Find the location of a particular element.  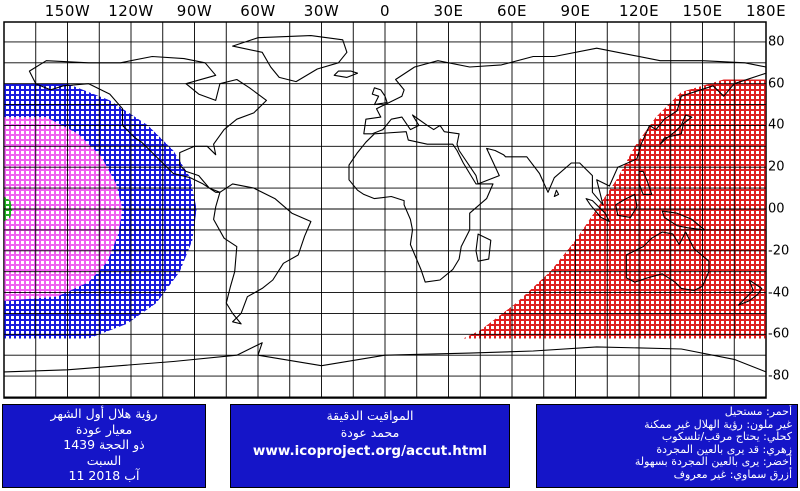

legend-unknown: أزرق سماوي: غير معروف is located at coordinates (732, 474).